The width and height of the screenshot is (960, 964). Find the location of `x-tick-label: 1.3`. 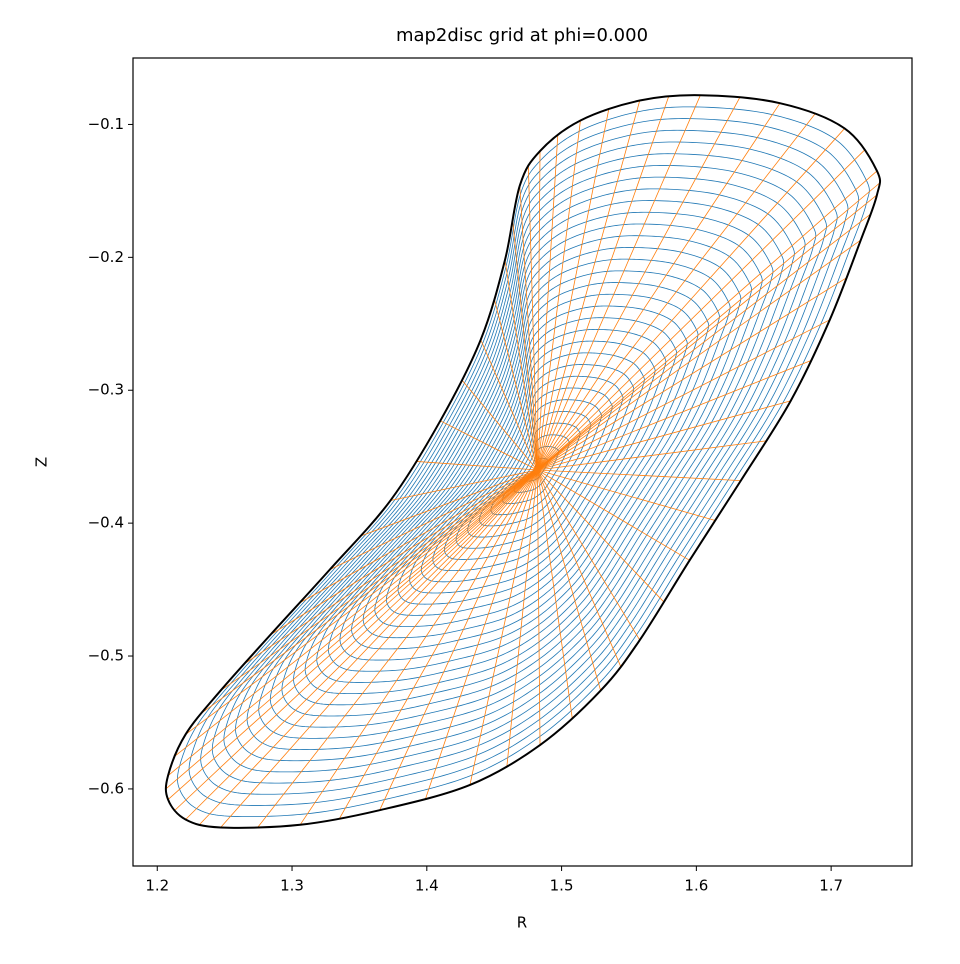

x-tick-label: 1.3 is located at coordinates (292, 886).